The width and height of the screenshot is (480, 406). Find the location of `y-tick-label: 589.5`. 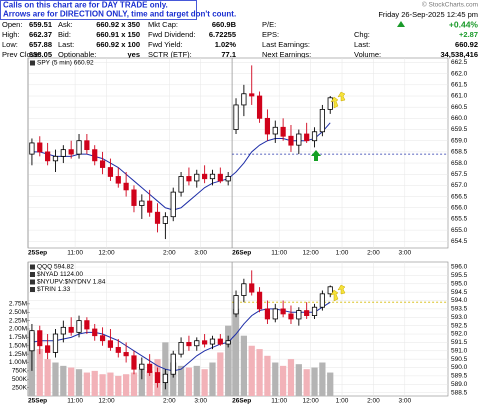

y-tick-label: 589.5 is located at coordinates (459, 376).